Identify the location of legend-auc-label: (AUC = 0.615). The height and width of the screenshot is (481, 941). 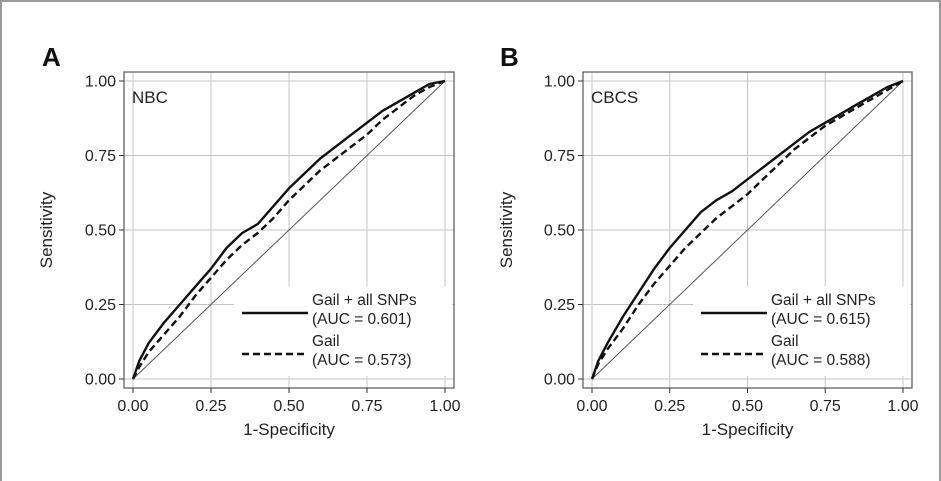
(821, 319).